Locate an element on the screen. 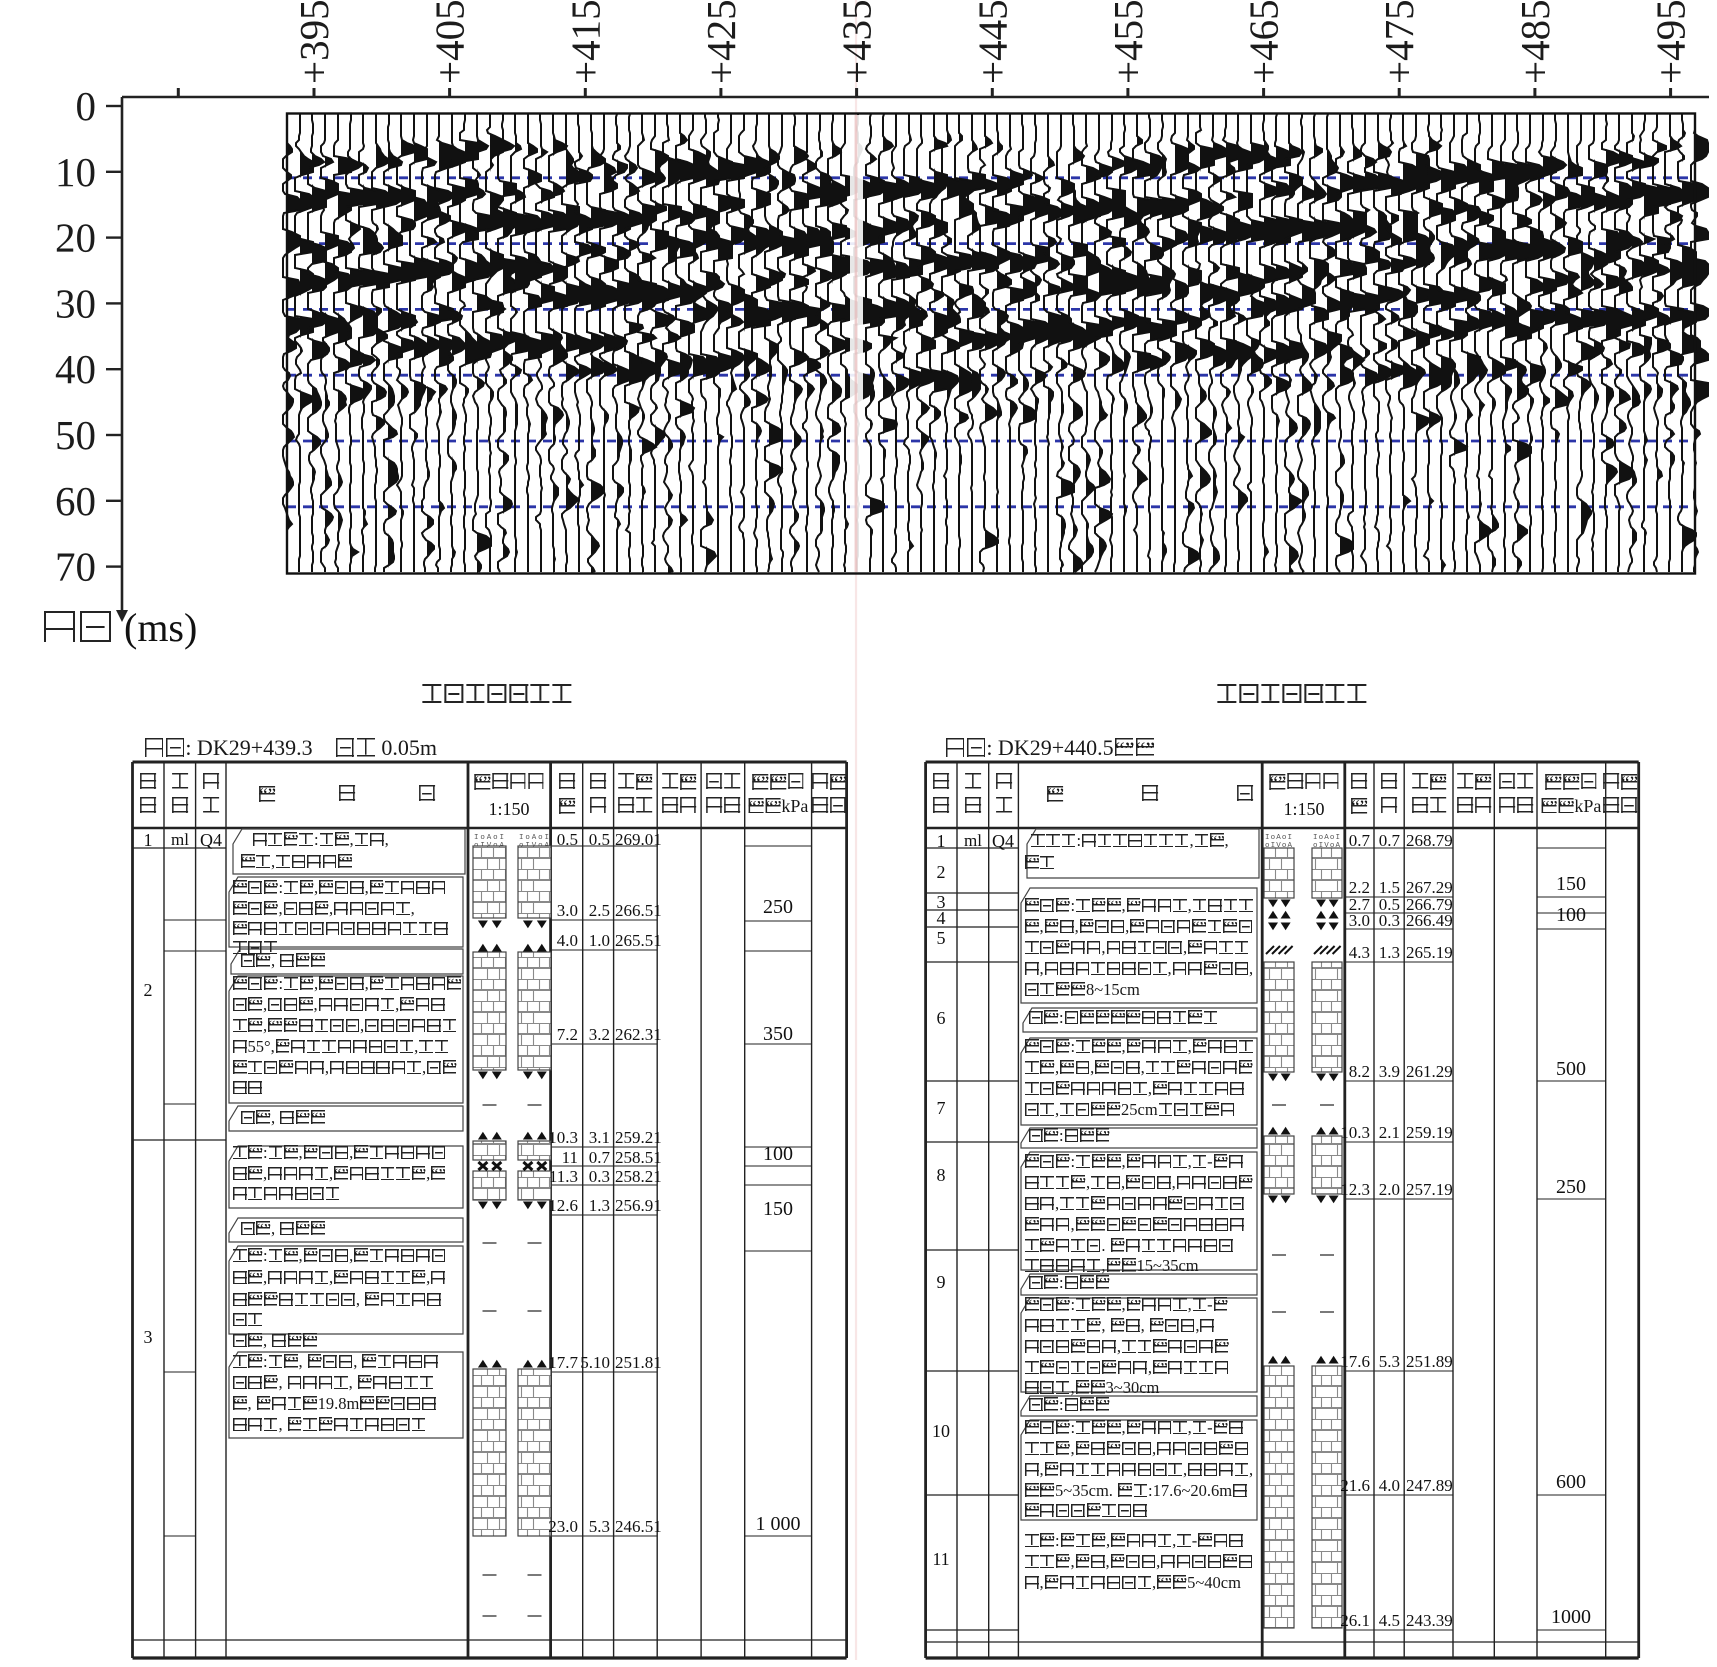  svg-text: +485 is located at coordinates (1535, 42).